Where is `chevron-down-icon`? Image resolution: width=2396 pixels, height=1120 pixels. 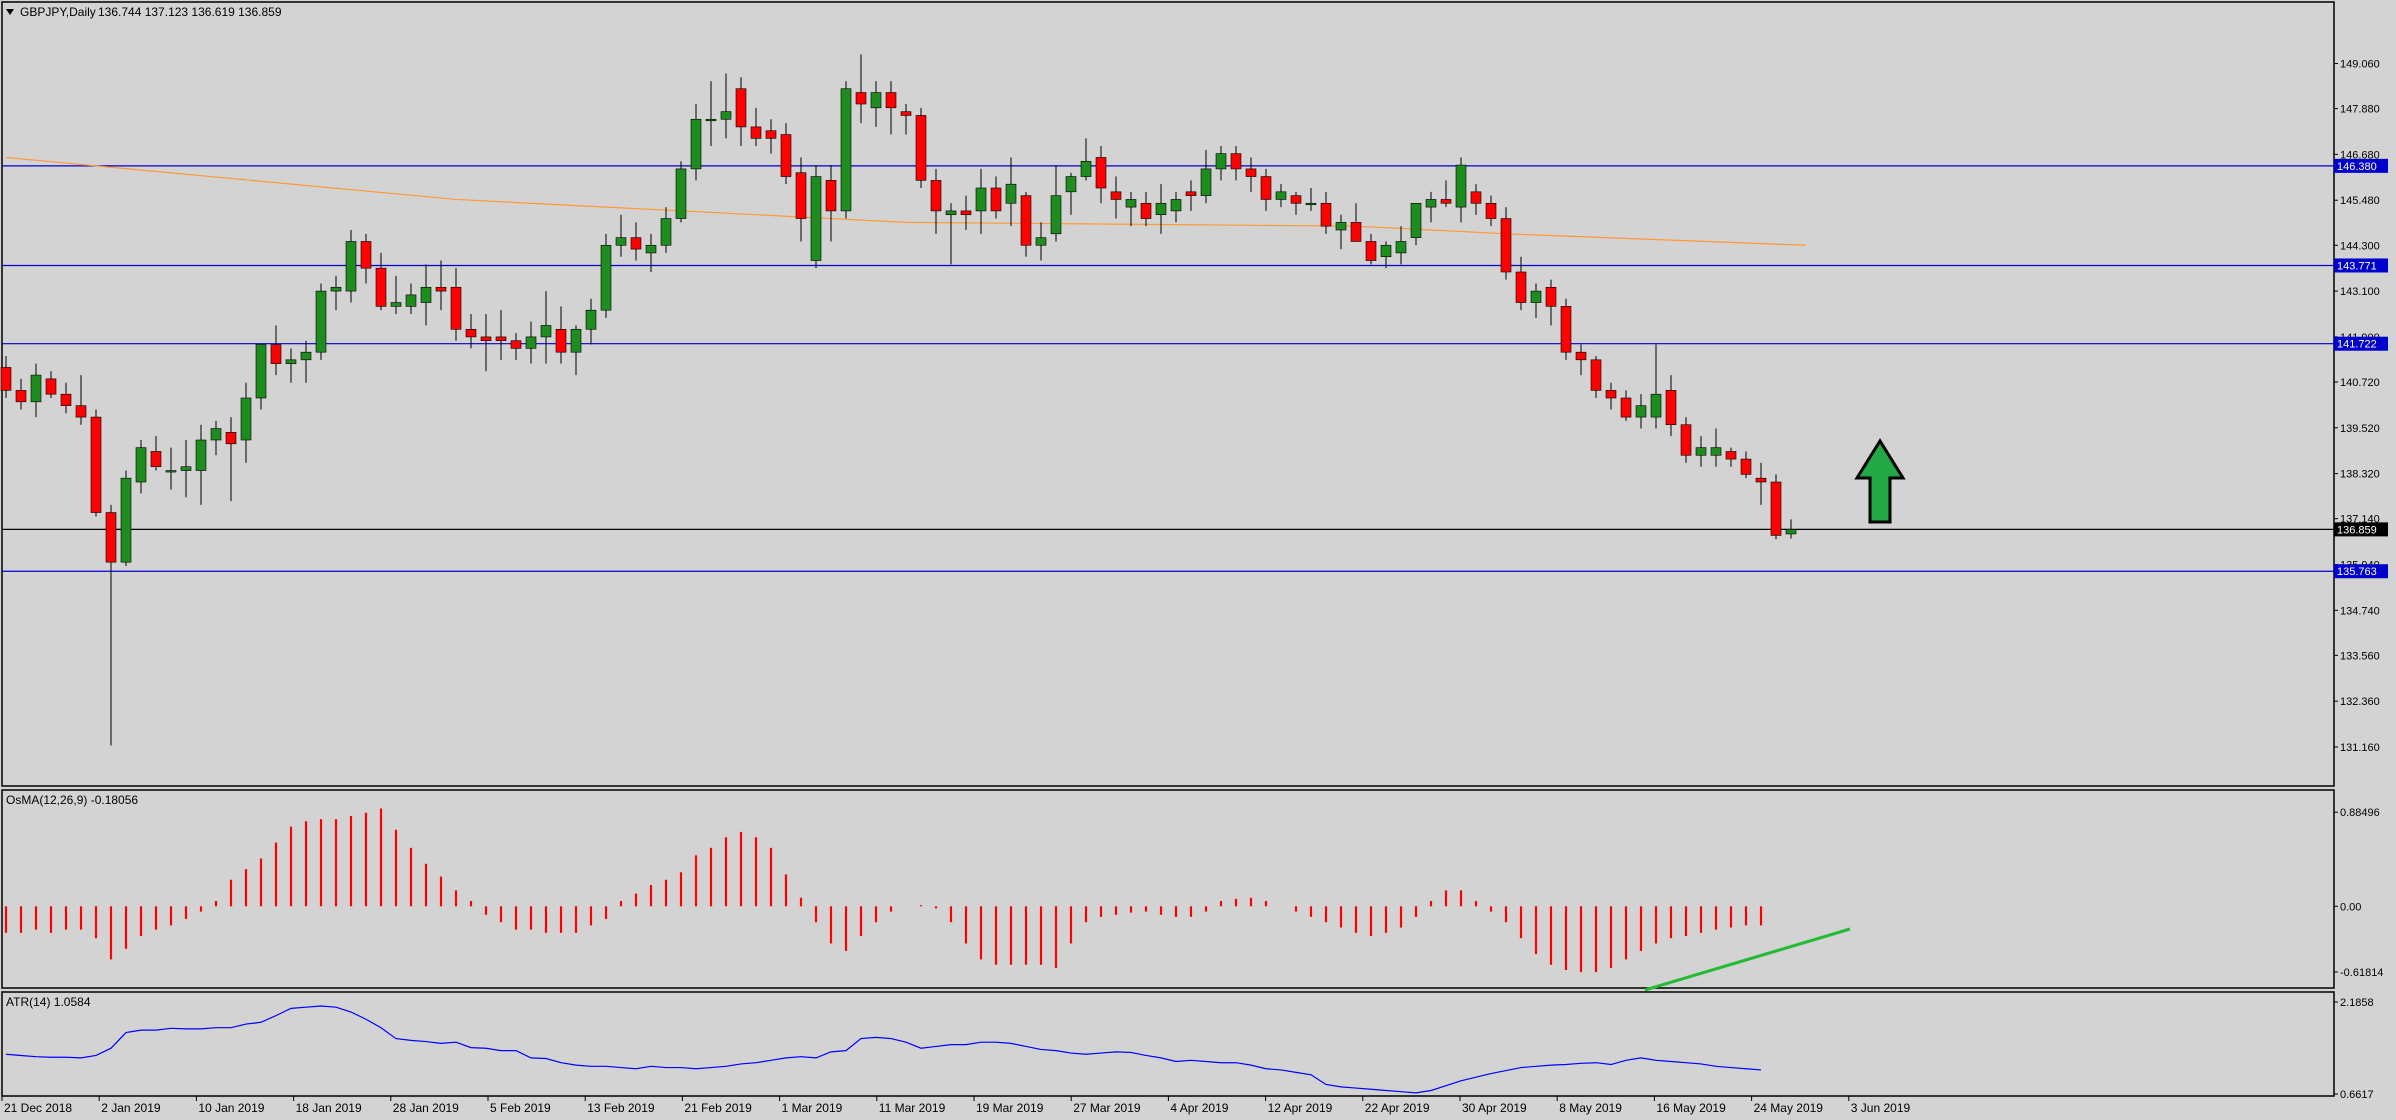 chevron-down-icon is located at coordinates (10, 12).